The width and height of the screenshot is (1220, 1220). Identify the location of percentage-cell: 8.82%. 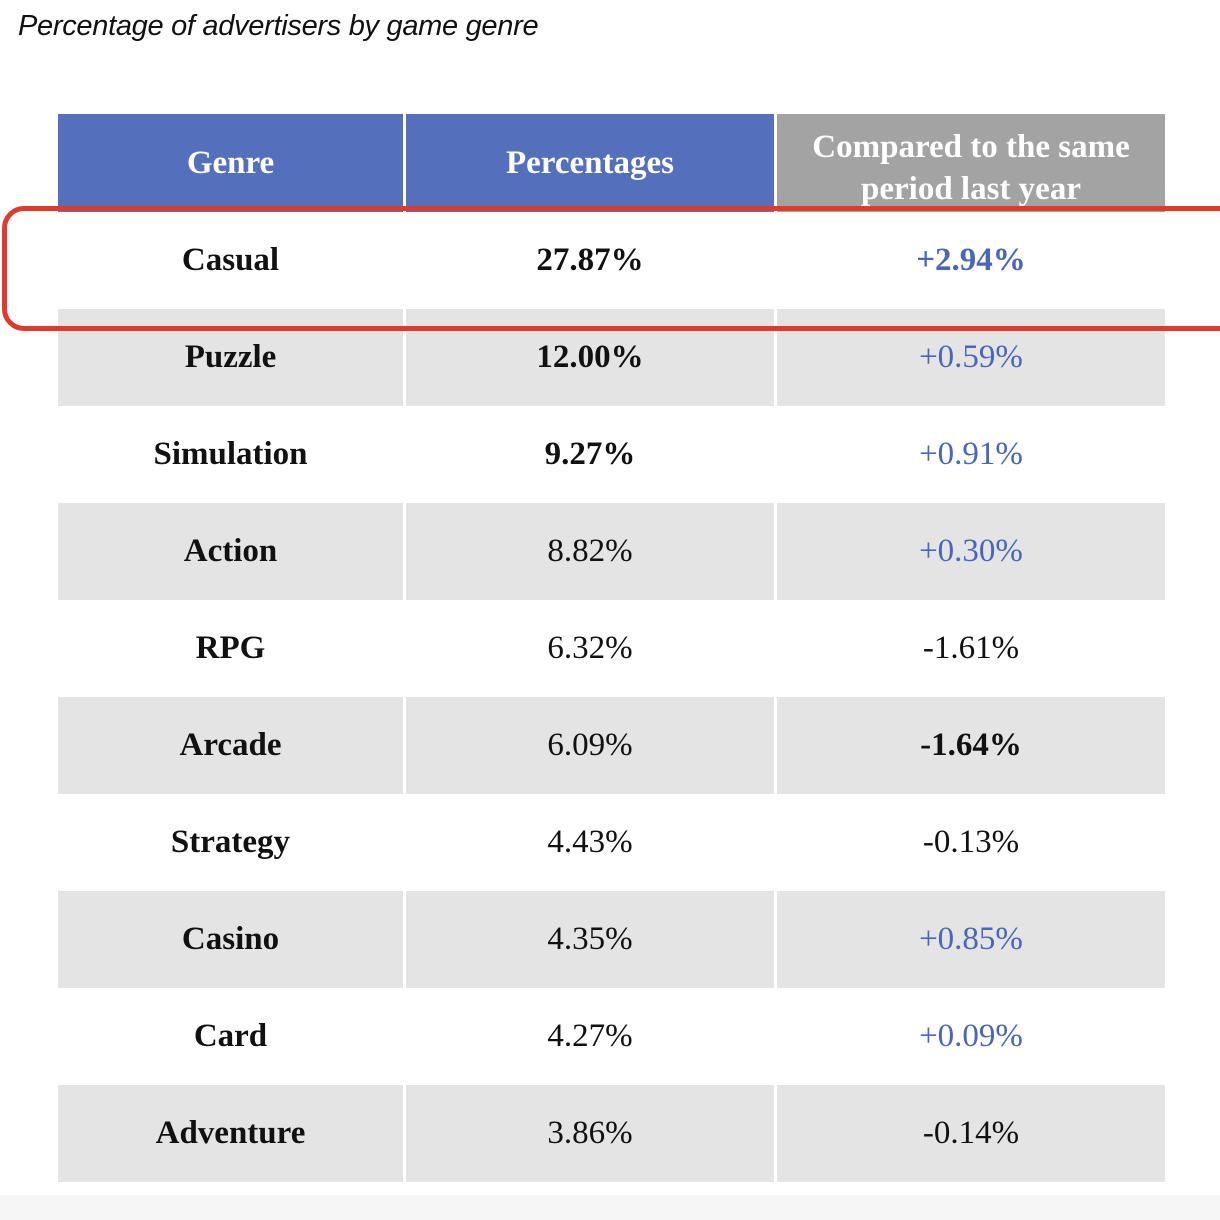
(590, 551).